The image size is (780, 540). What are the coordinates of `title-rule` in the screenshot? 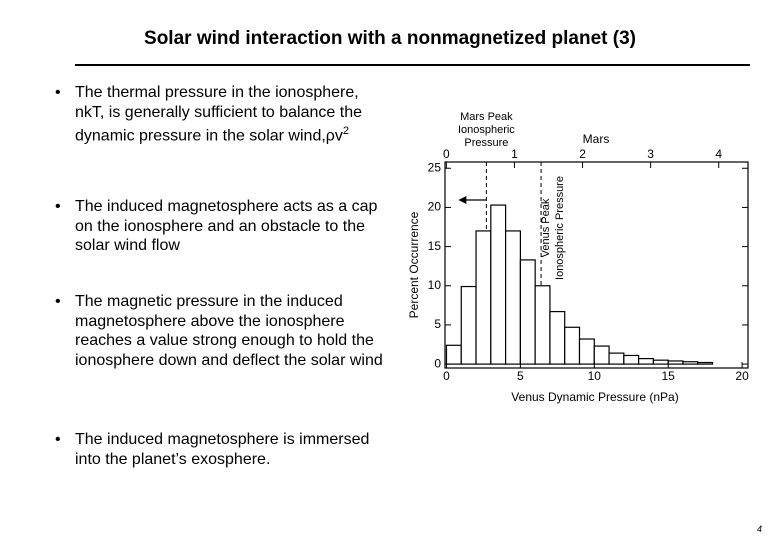 It's located at (412, 65).